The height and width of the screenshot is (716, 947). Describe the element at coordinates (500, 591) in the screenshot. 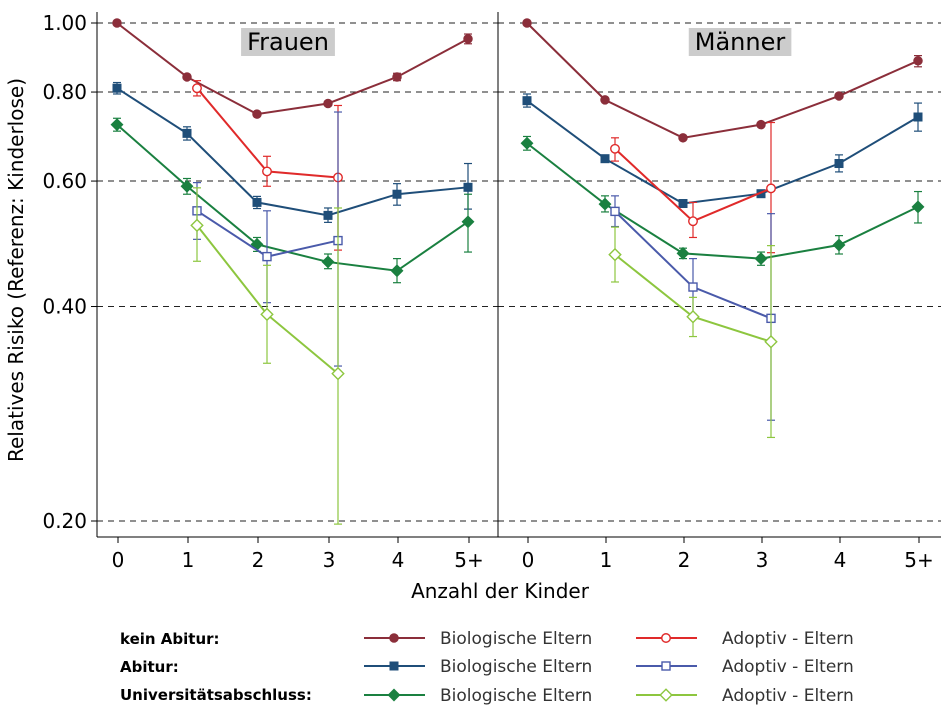

I see `x-axis-title: Anzahl der Kinder` at that location.